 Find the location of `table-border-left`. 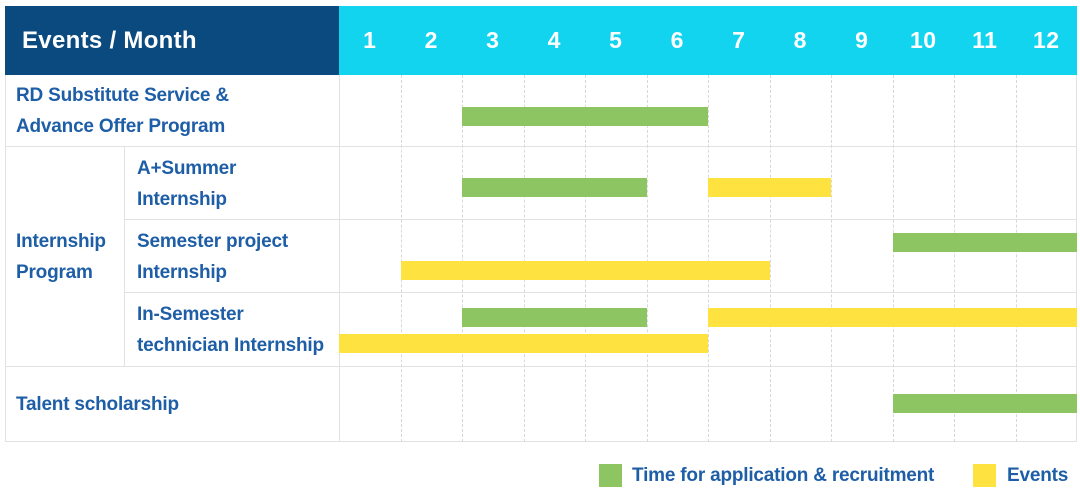

table-border-left is located at coordinates (5, 258).